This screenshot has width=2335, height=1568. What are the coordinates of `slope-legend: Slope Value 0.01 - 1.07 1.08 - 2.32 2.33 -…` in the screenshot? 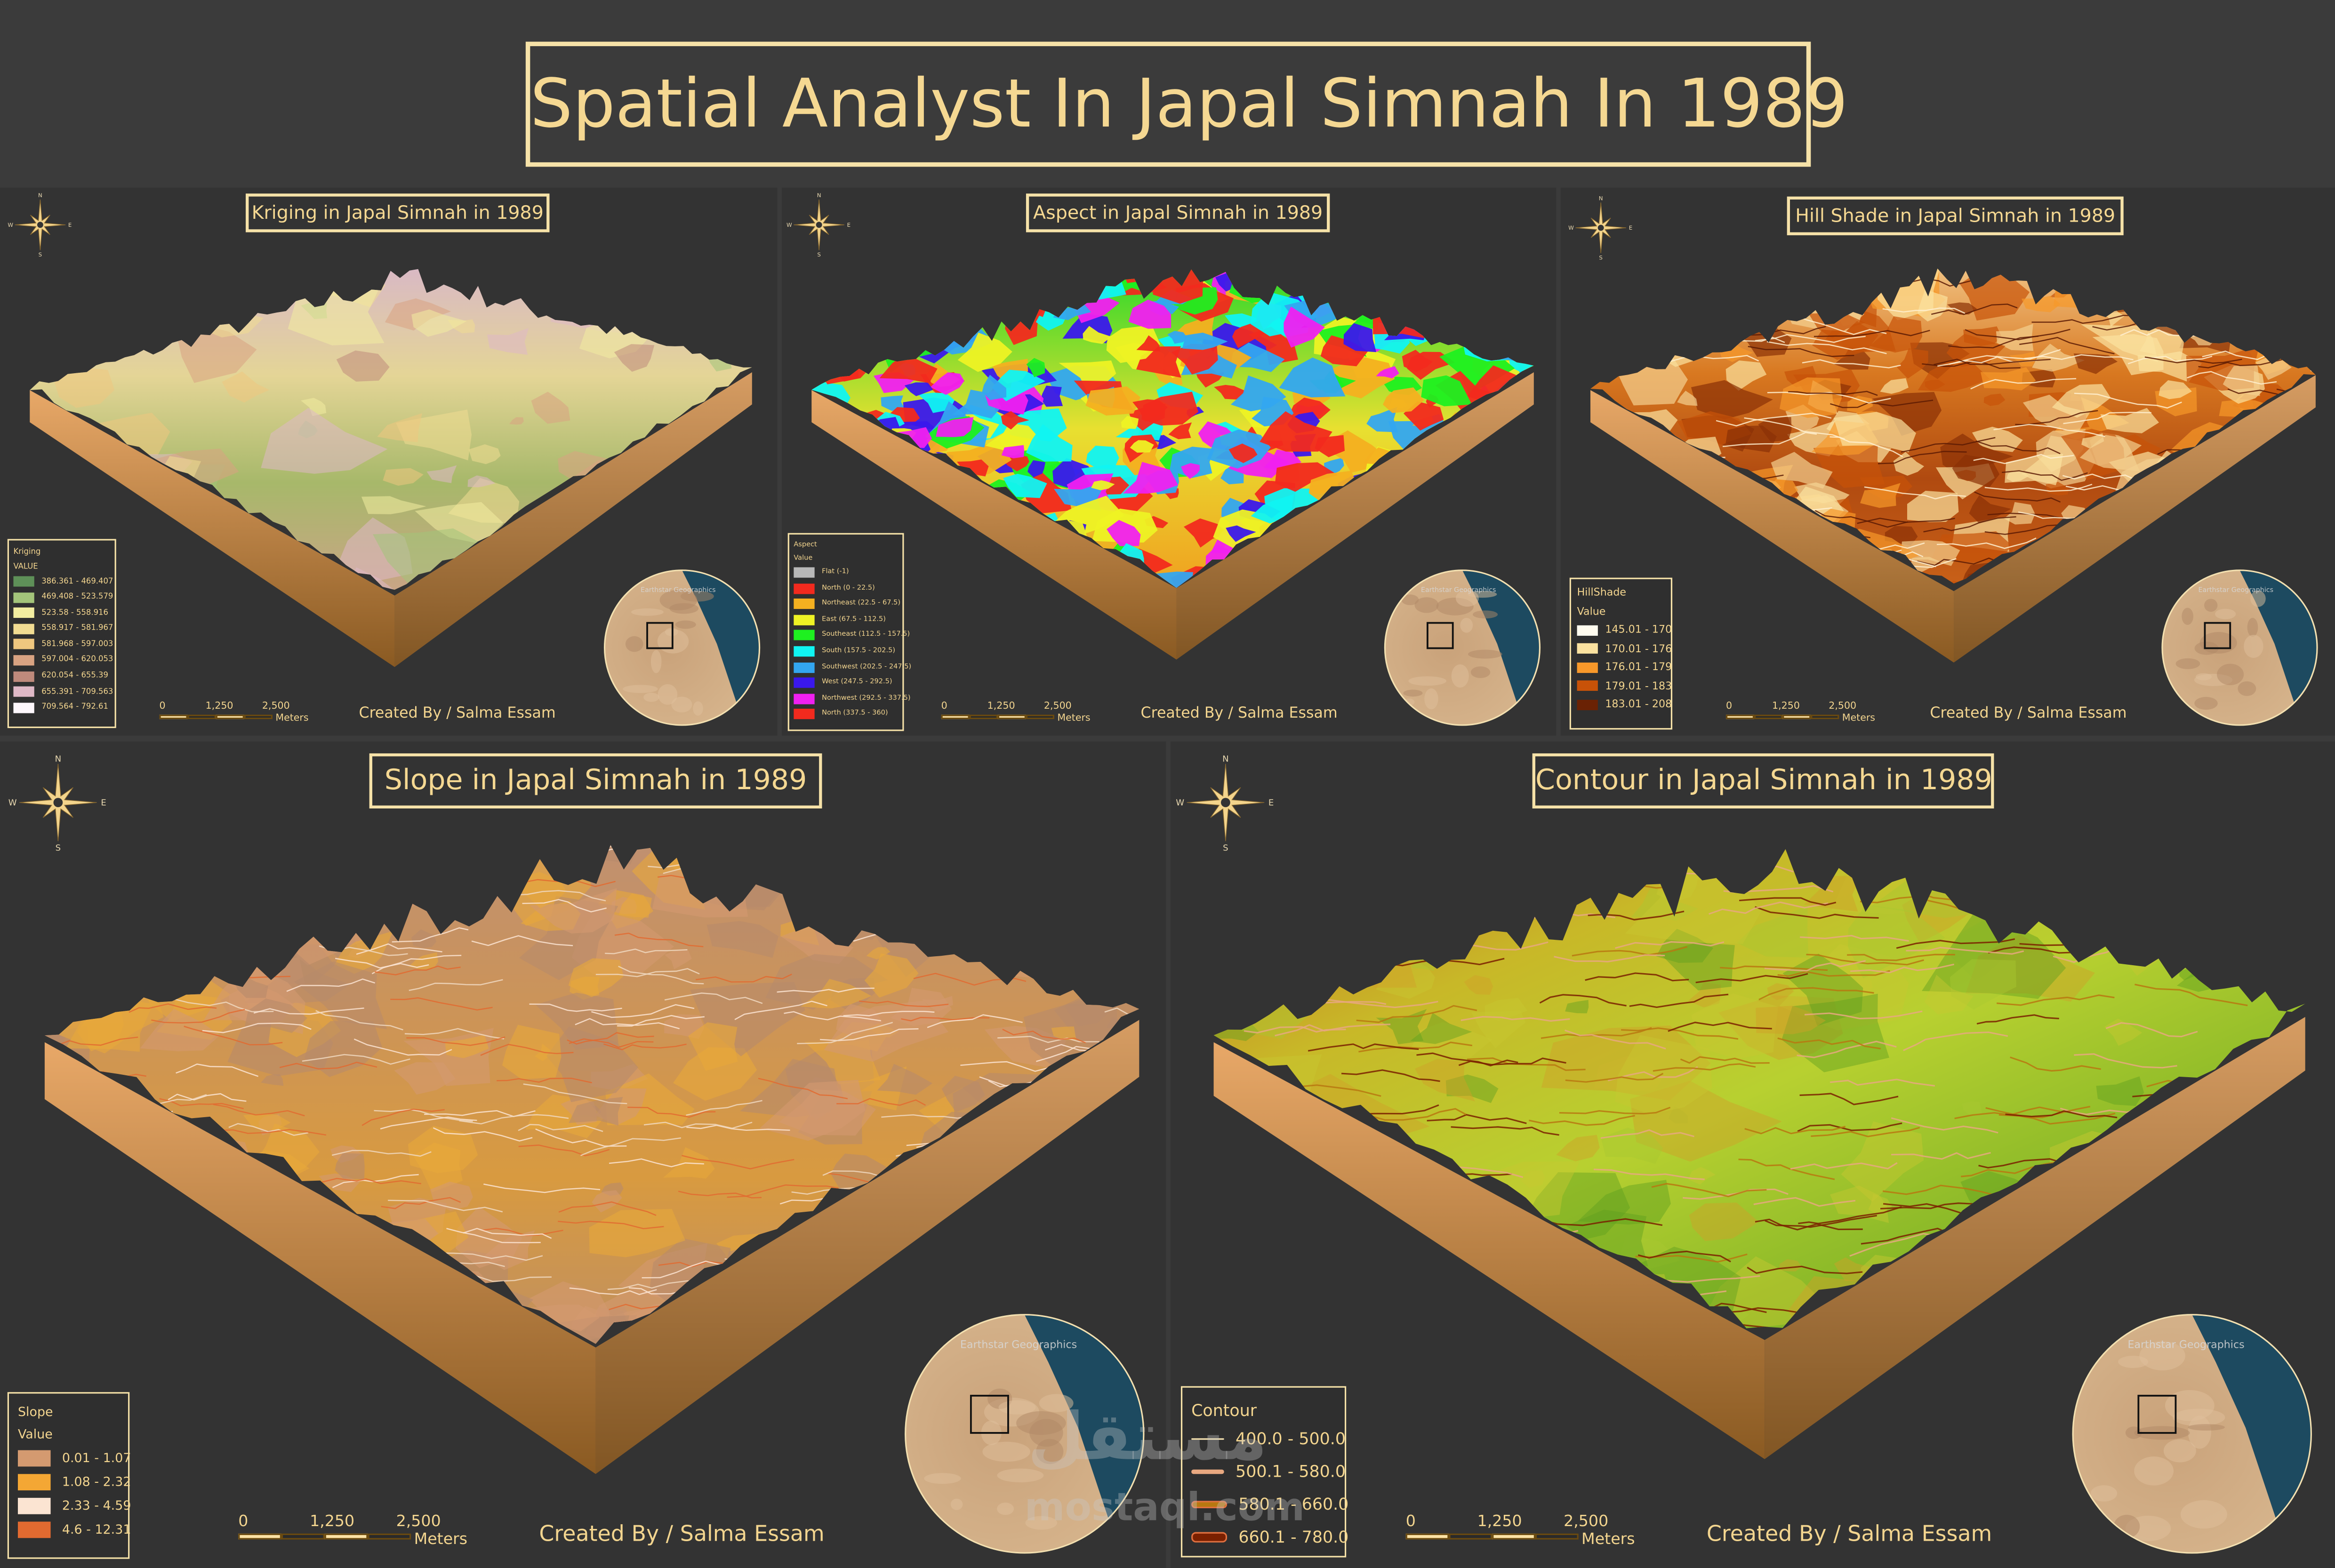 It's located at (69, 1475).